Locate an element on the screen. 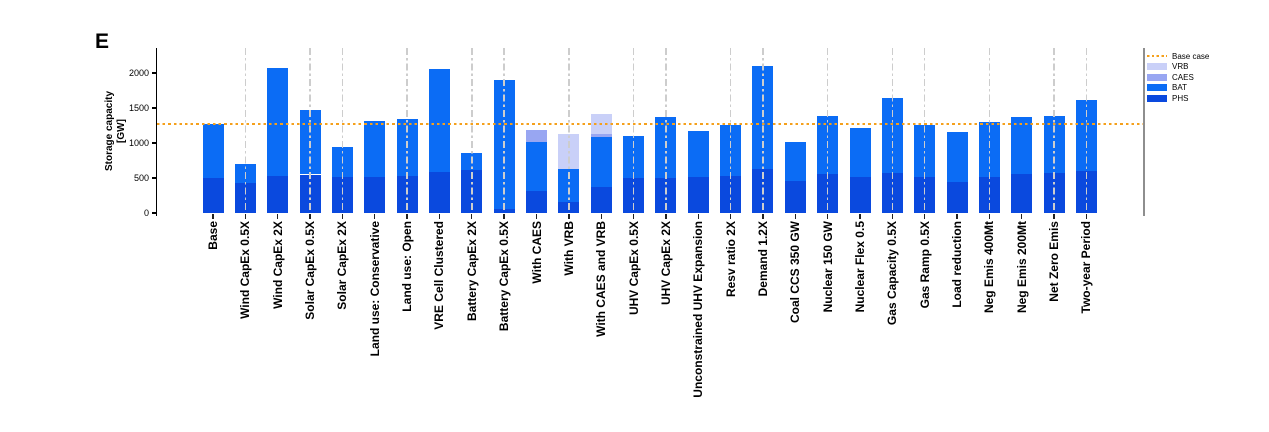  y-tick-label: 1500 is located at coordinates (138, 108).